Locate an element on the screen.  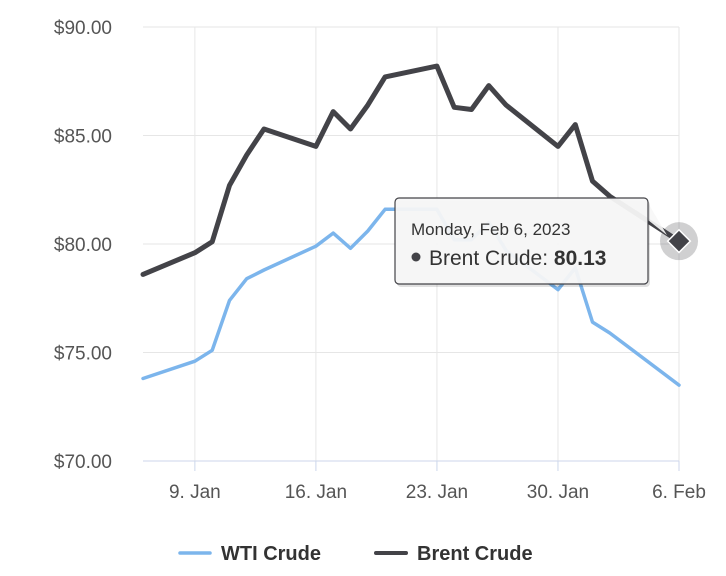
legend-label: WTI Crude is located at coordinates (271, 554).